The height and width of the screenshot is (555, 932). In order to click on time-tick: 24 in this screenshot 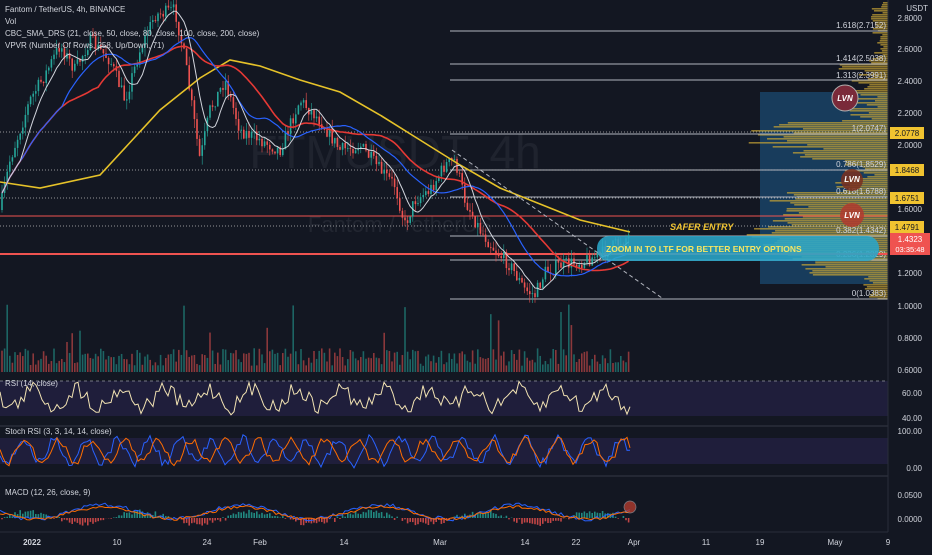, I will do `click(207, 542)`.